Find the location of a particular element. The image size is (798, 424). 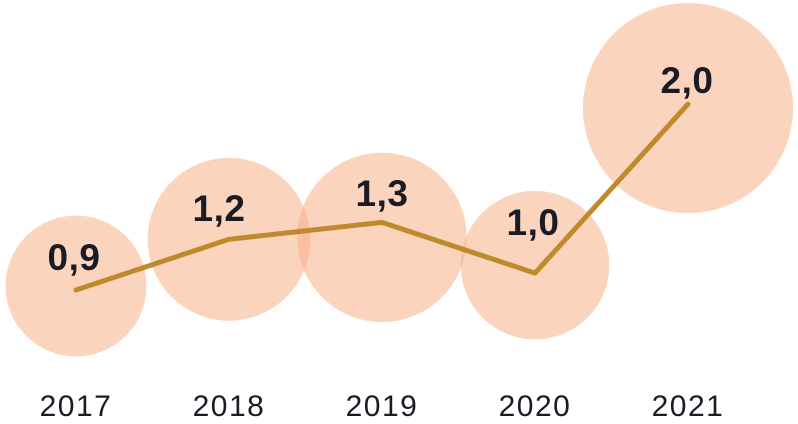

x-axis-label-2020: 2020 is located at coordinates (535, 406).